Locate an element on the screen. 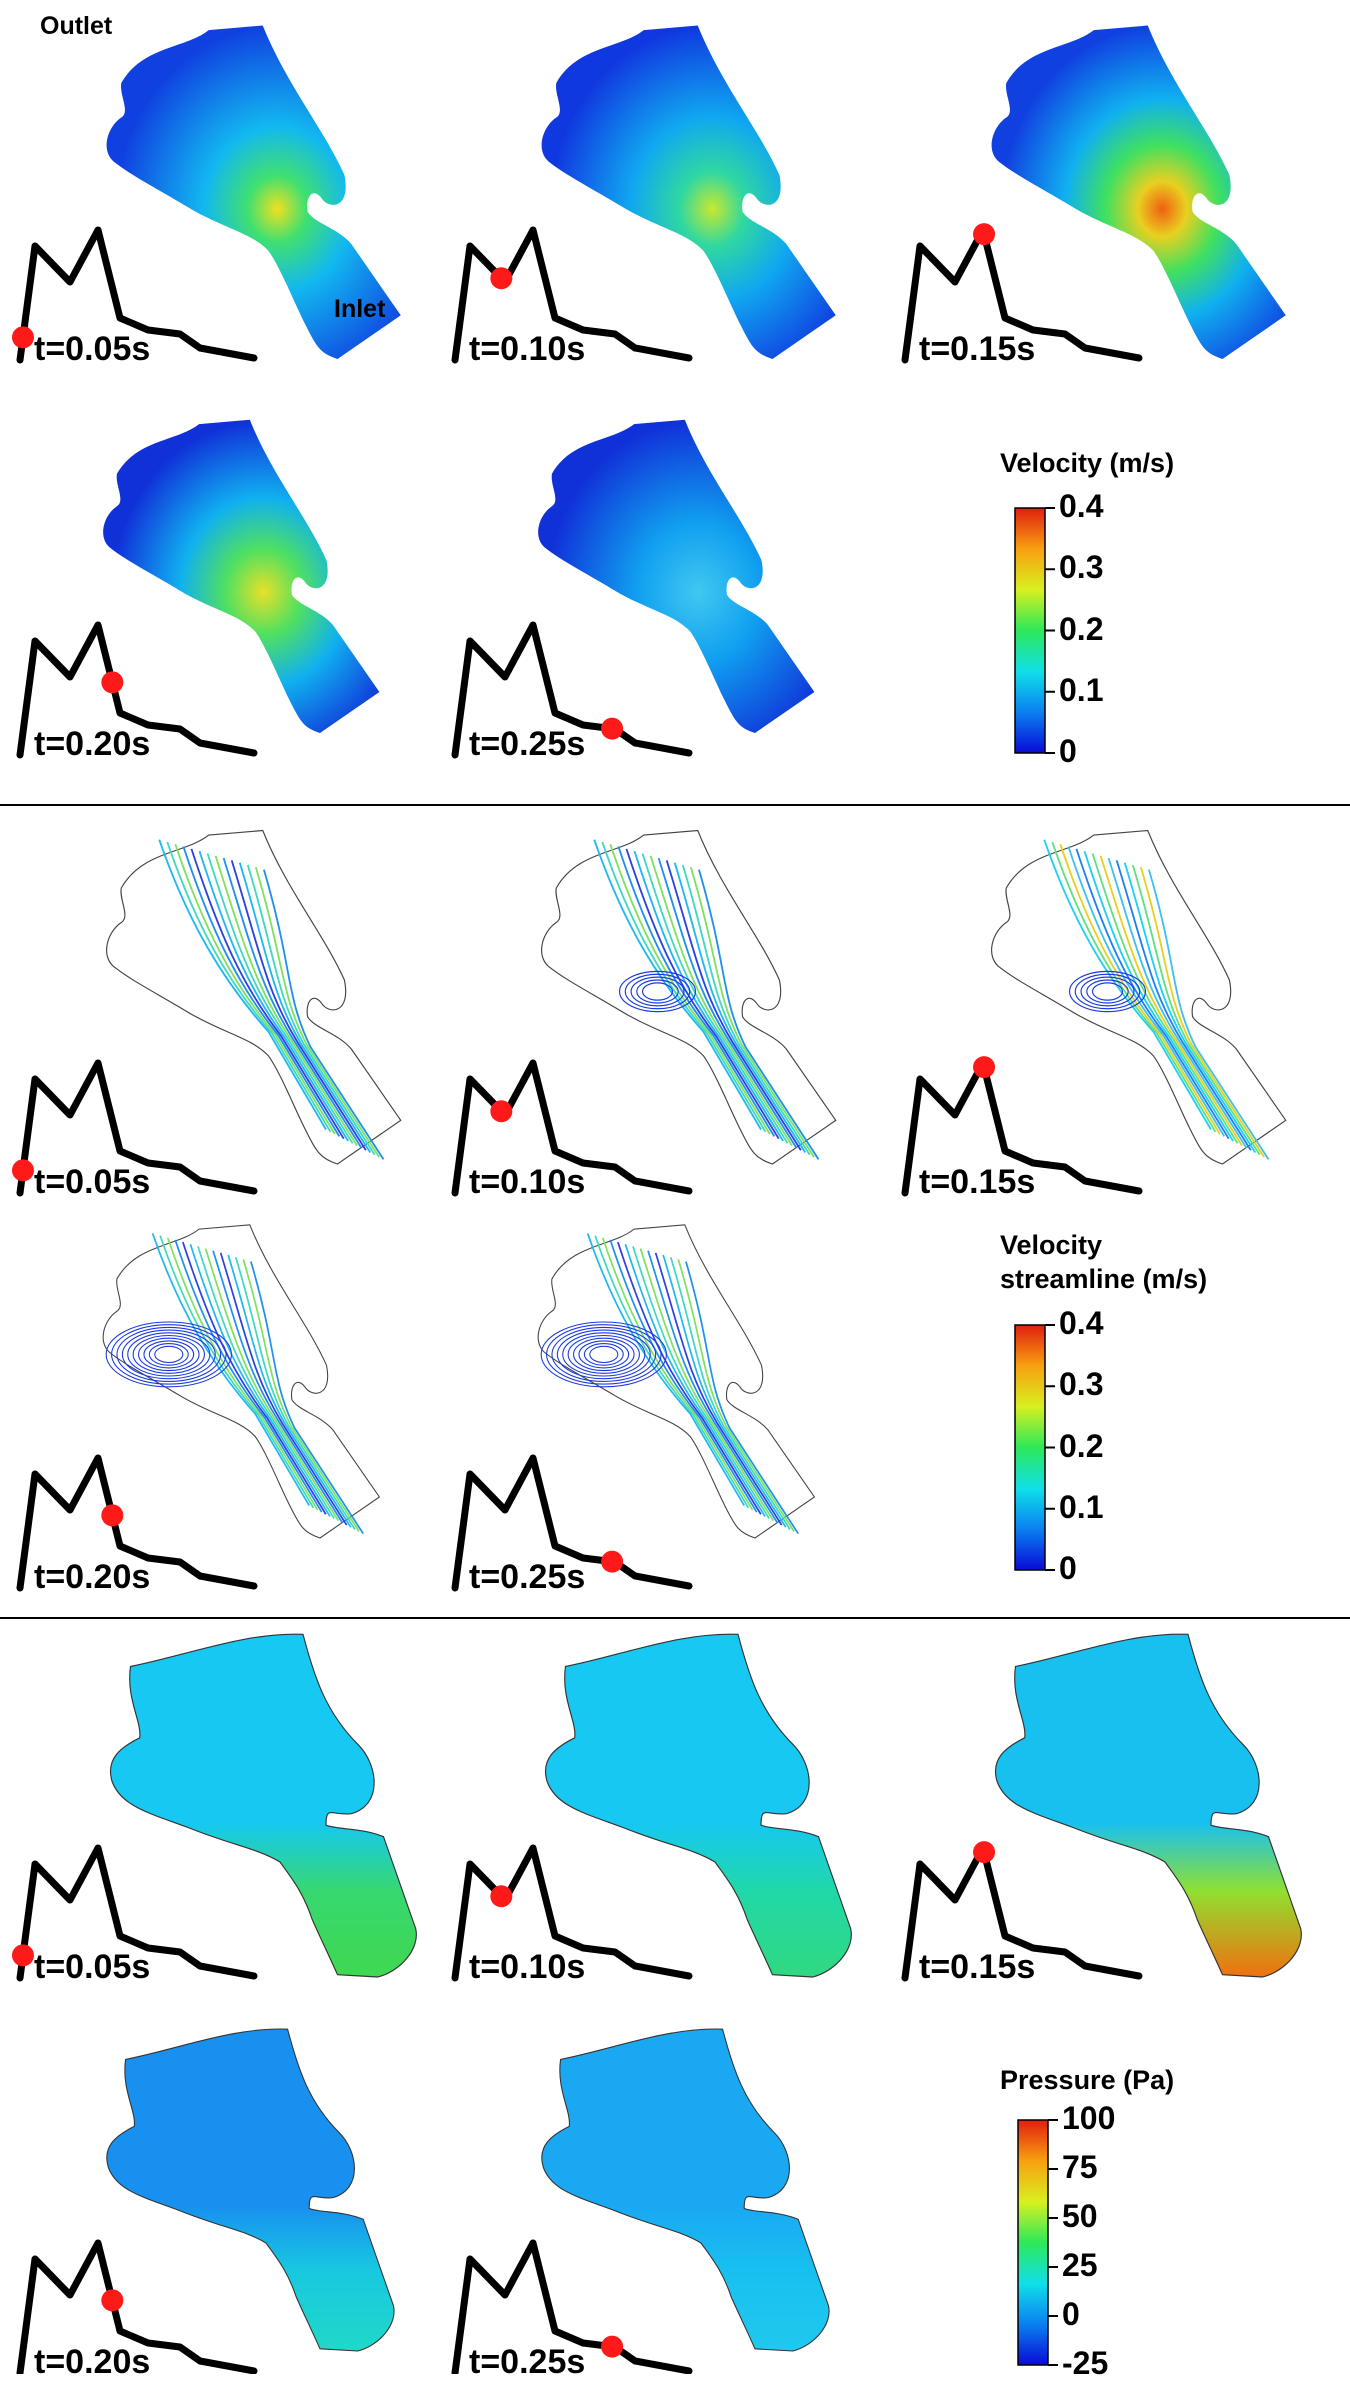 The image size is (1350, 2382). time-label: t=0.25s is located at coordinates (527, 1577).